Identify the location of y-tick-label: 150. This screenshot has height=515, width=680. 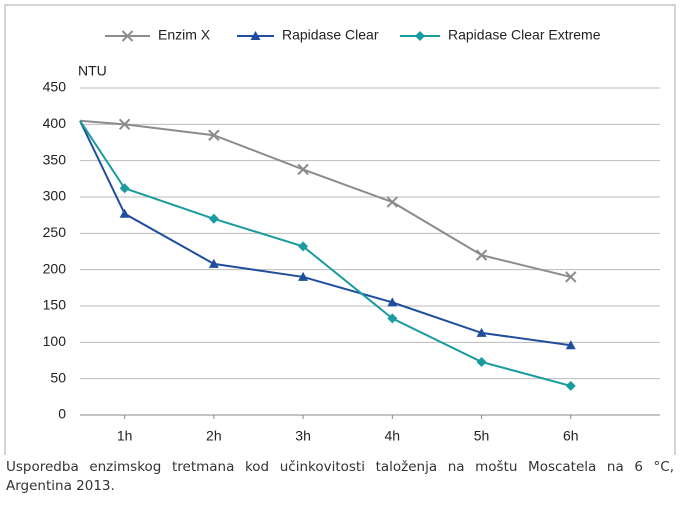
(55, 305).